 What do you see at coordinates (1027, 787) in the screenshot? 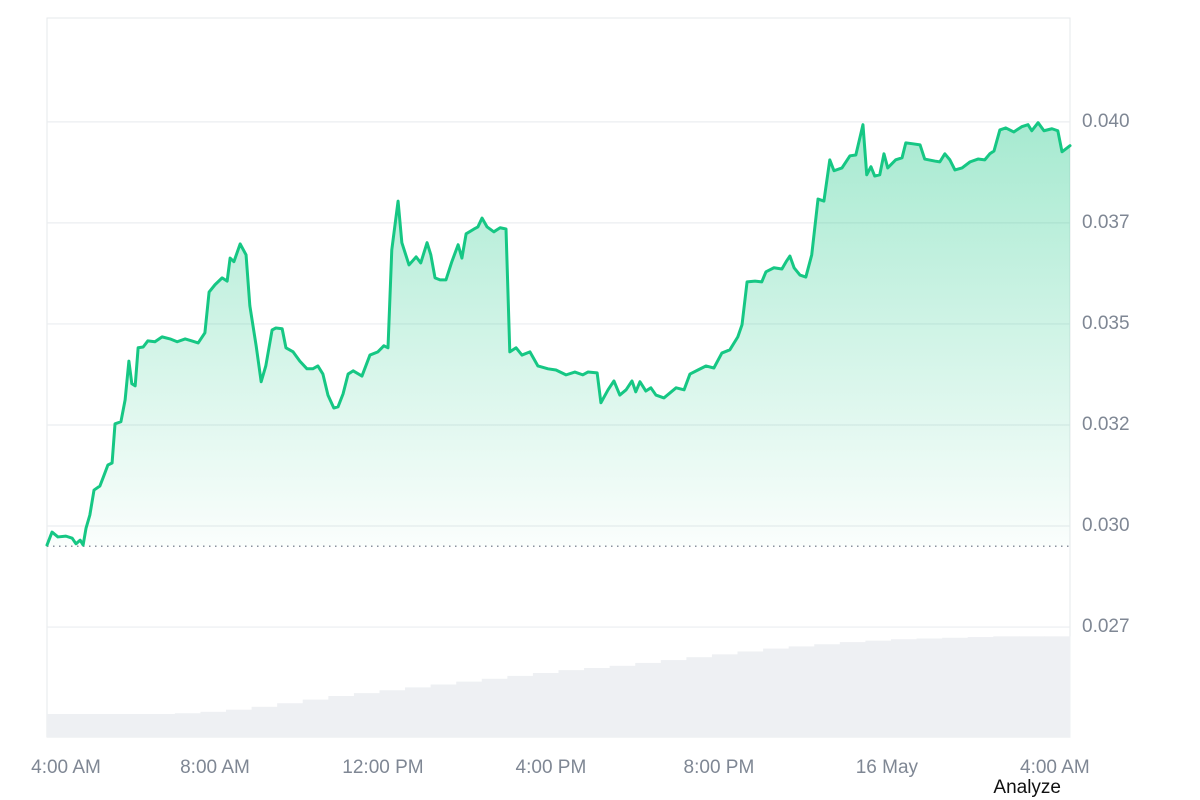
I see `analyze-button: Analyze` at bounding box center [1027, 787].